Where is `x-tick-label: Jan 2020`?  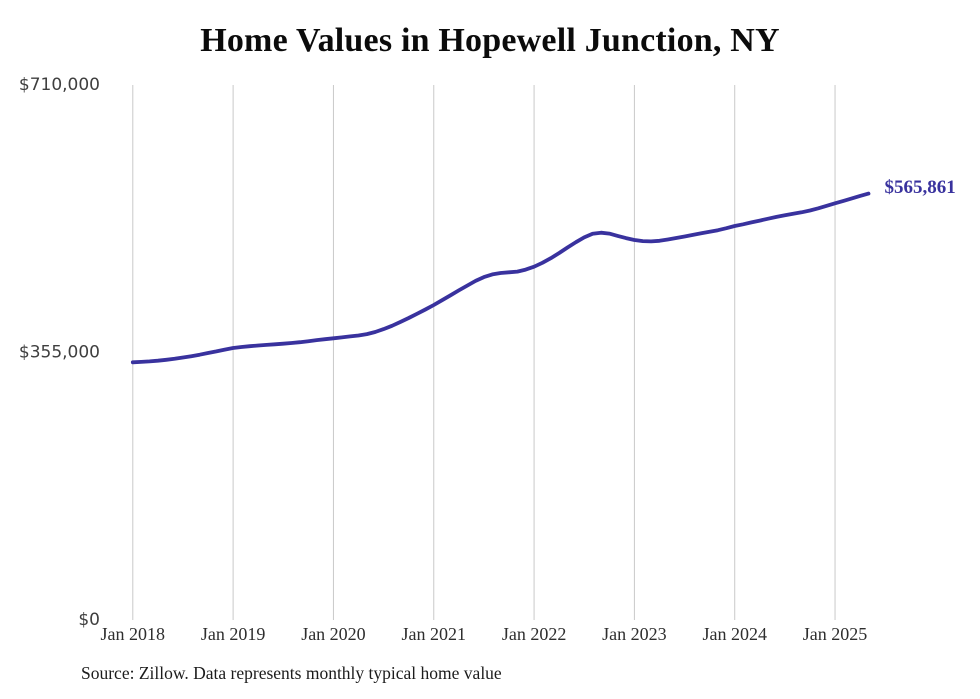
x-tick-label: Jan 2020 is located at coordinates (333, 634).